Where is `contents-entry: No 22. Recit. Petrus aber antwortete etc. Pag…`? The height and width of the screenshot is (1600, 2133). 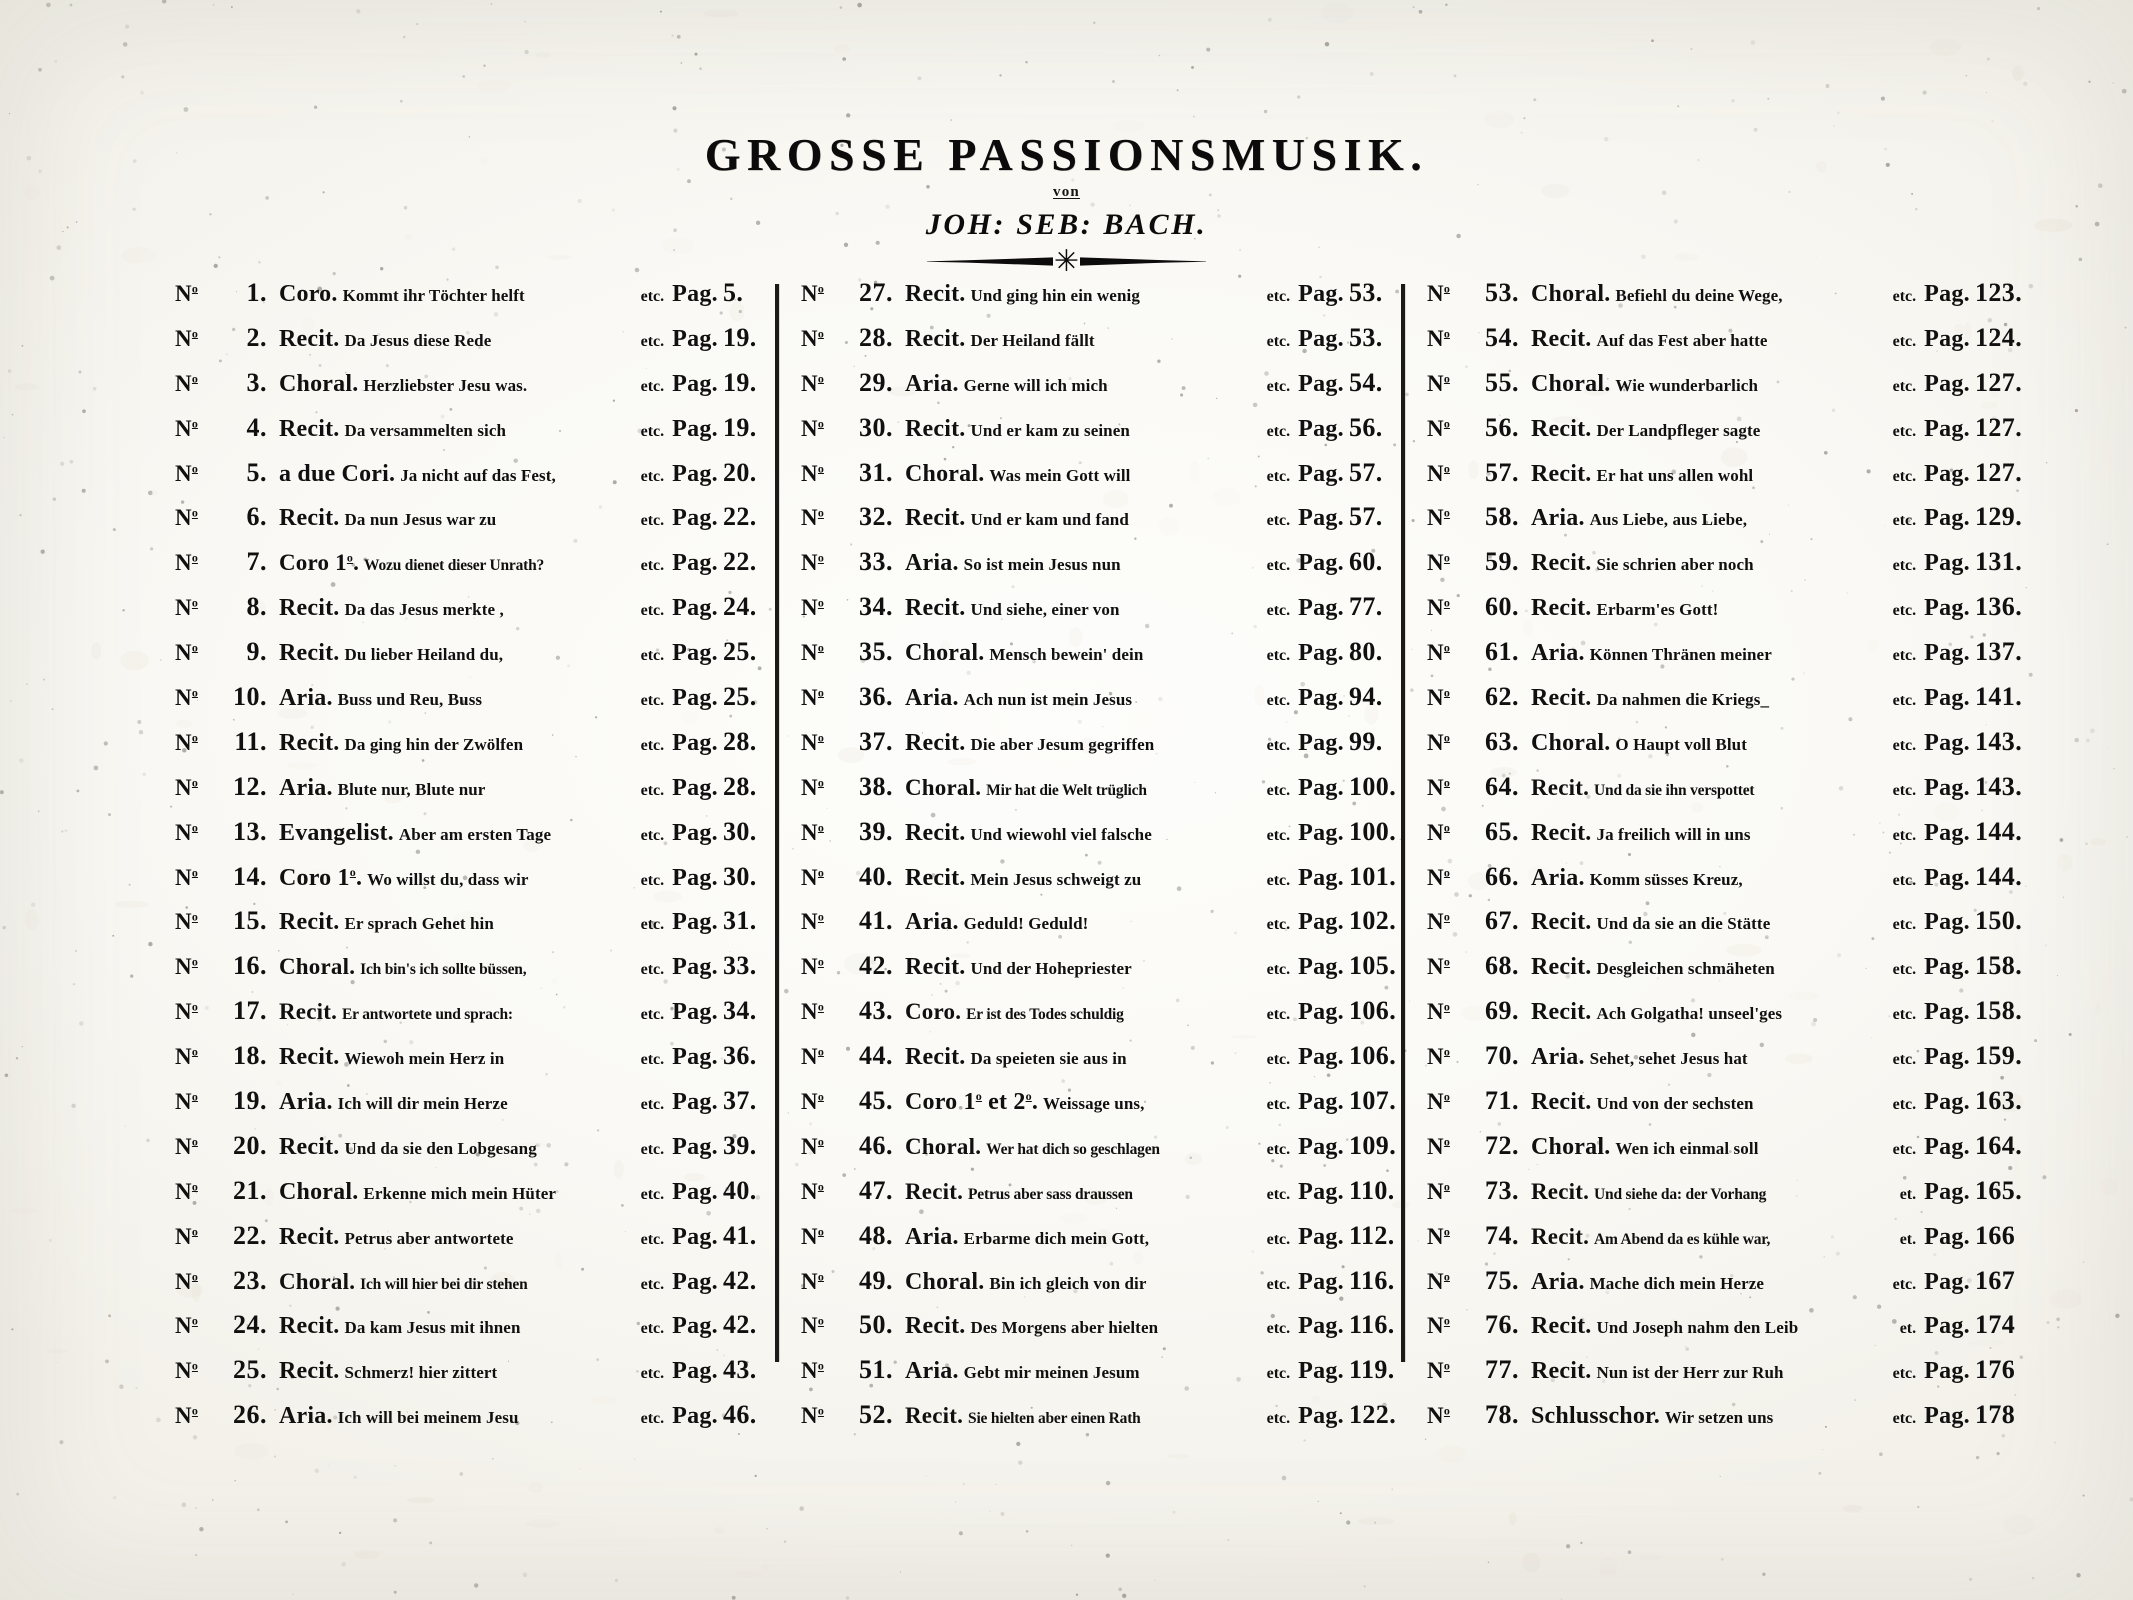 contents-entry: No 22. Recit. Petrus aber antwortete etc. Pag… is located at coordinates (475, 1243).